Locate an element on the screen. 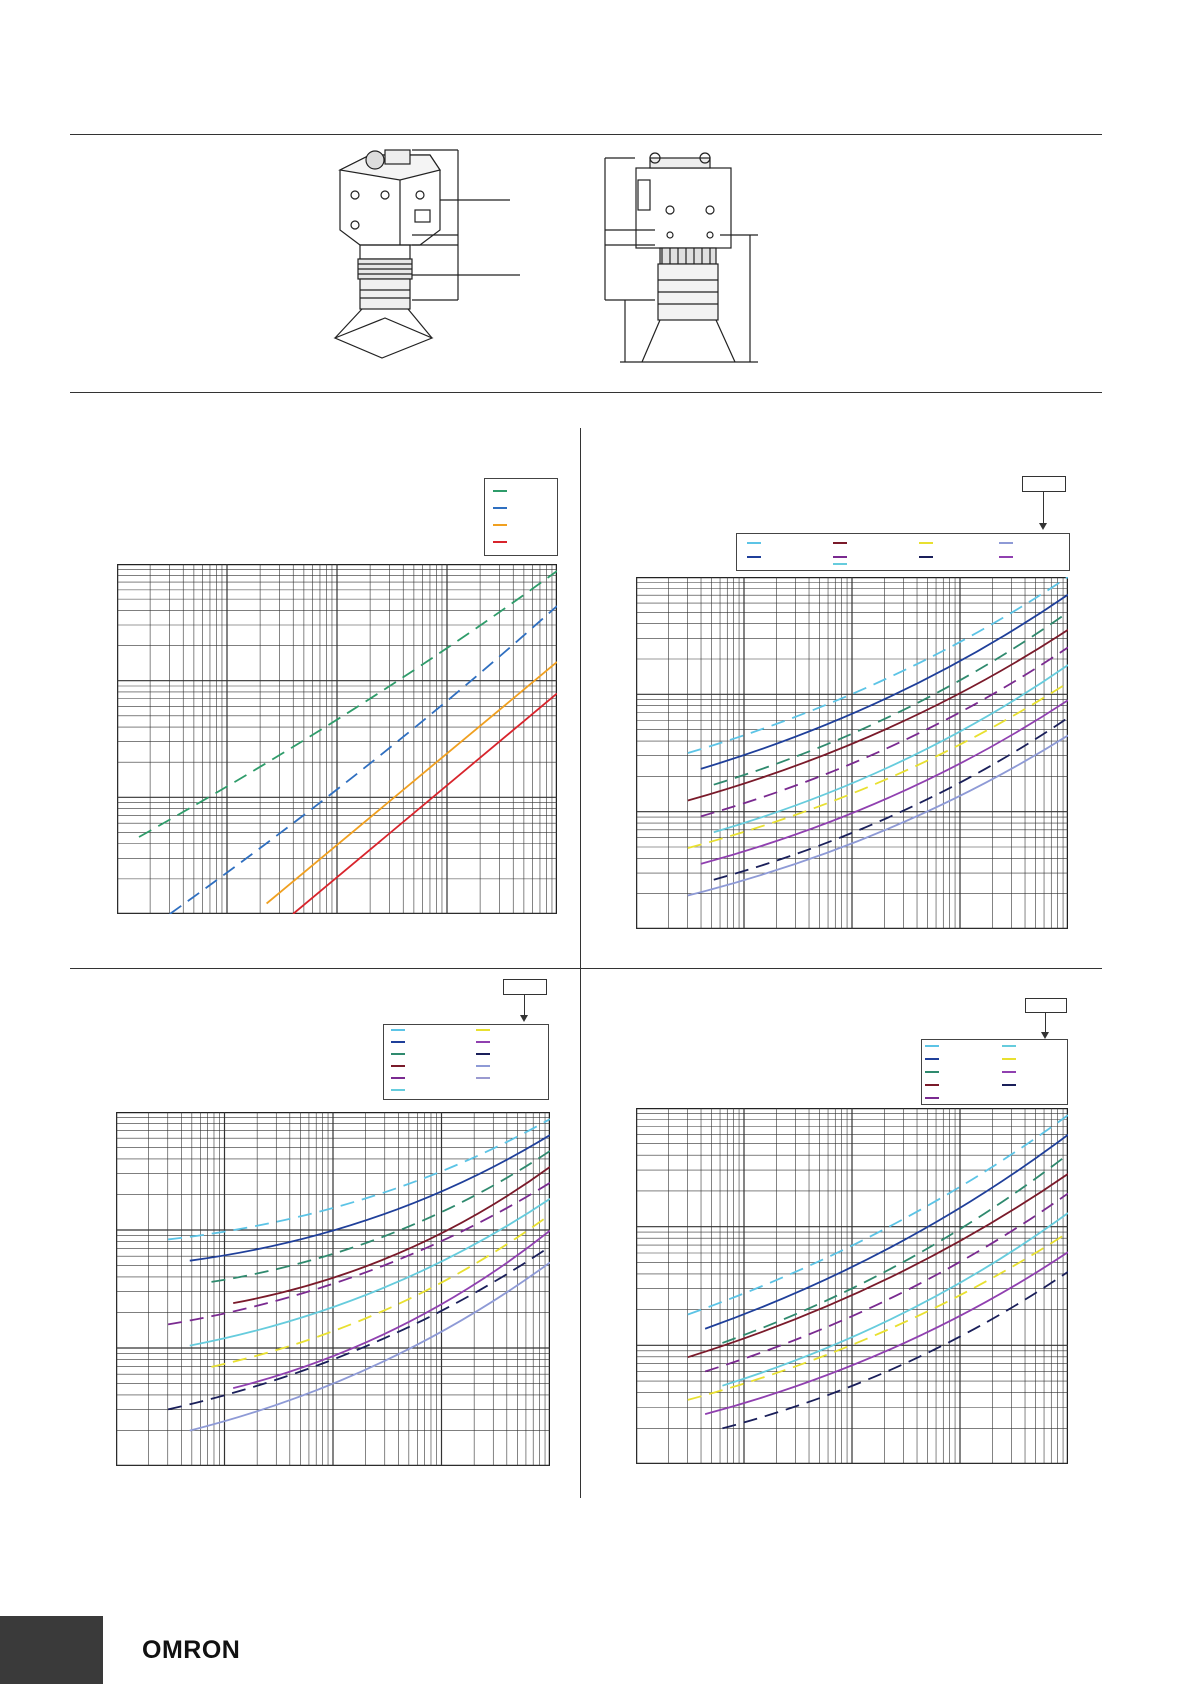 This screenshot has height=1684, width=1190. middle-rule is located at coordinates (586, 968).